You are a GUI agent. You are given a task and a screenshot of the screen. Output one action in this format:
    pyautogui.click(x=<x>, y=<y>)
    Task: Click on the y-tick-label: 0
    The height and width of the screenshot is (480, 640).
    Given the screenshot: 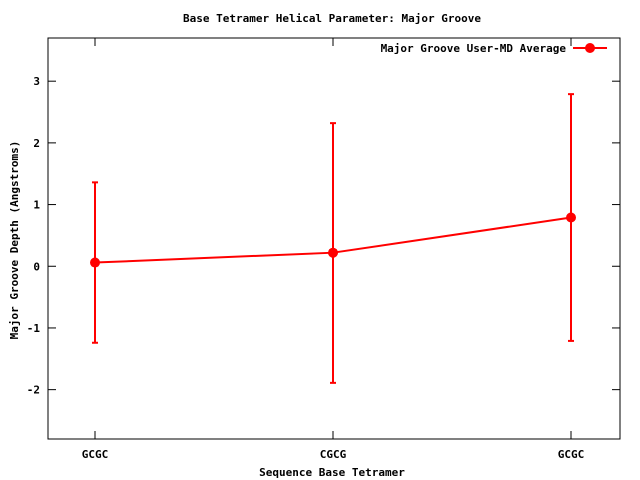 What is the action you would take?
    pyautogui.click(x=36, y=266)
    